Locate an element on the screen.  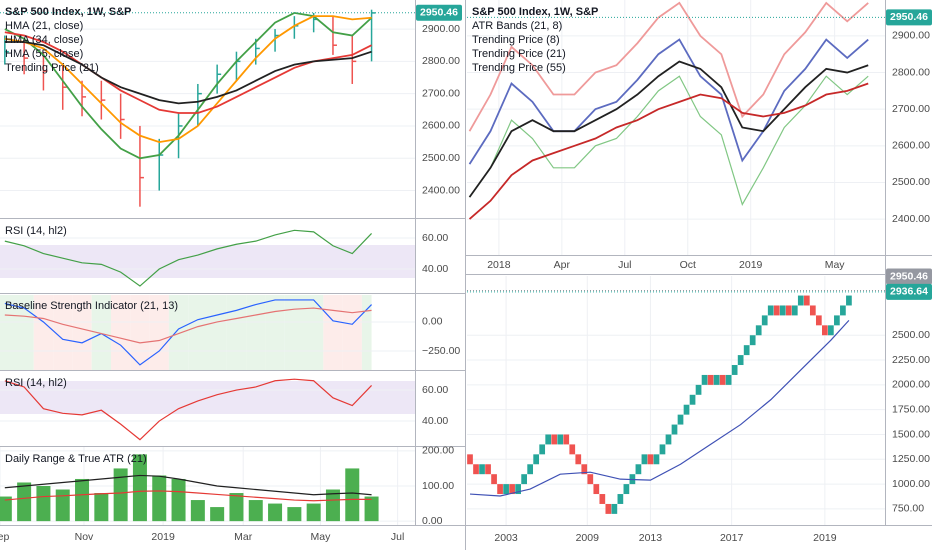
legend-entry: Trending Price (21) is located at coordinates (519, 54).